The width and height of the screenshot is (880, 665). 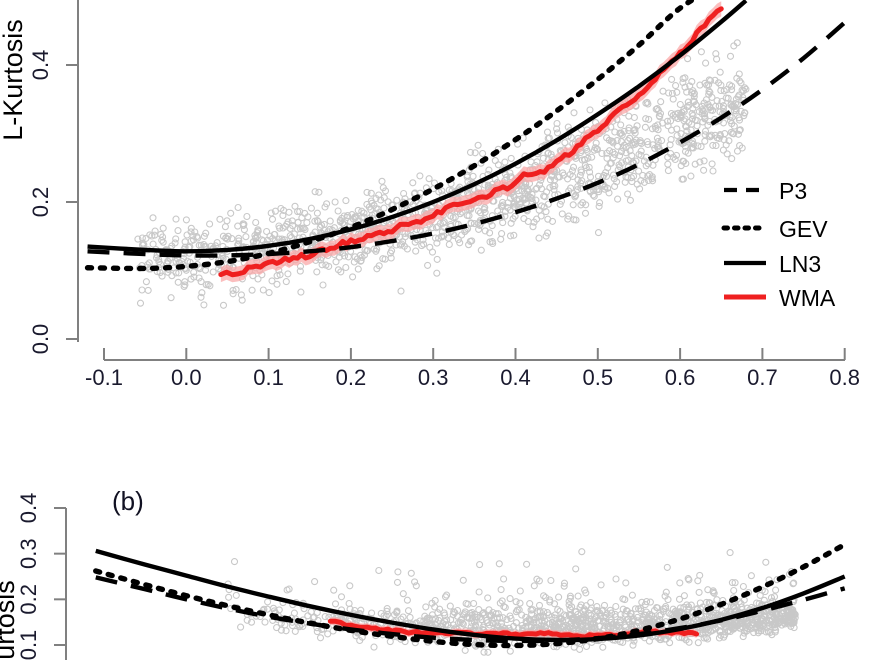 What do you see at coordinates (772, 264) in the screenshot?
I see `legend-item: LN3` at bounding box center [772, 264].